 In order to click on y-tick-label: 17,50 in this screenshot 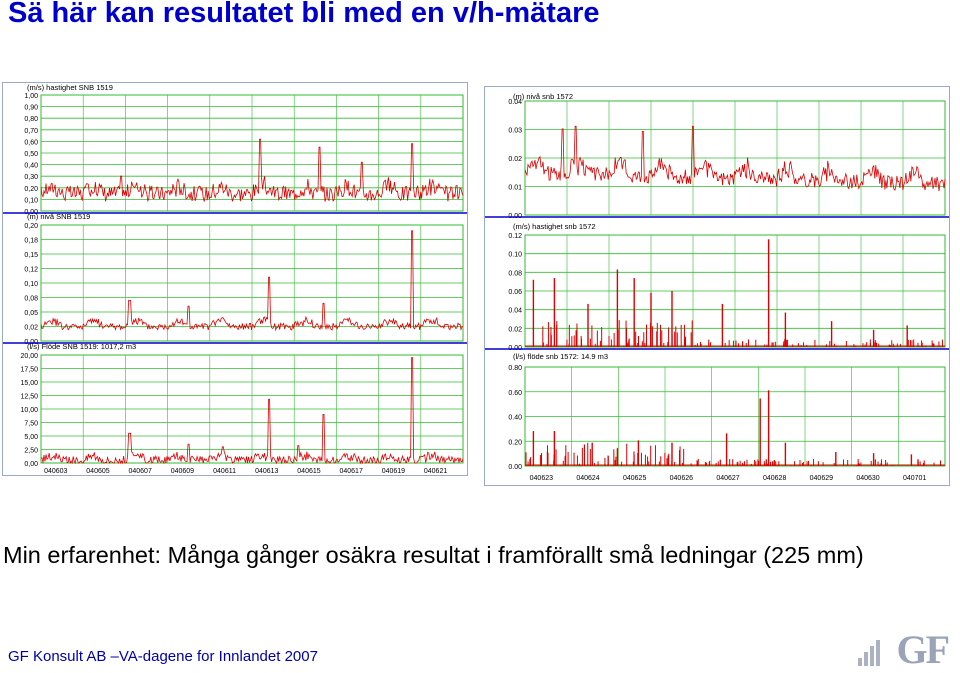, I will do `click(29, 370)`.